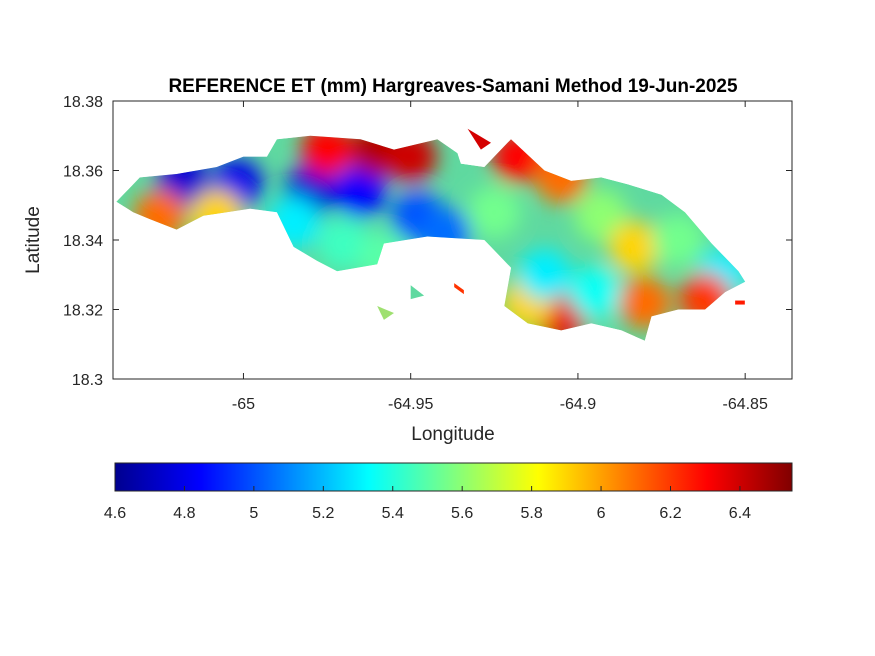 This screenshot has height=656, width=875. I want to click on x-axis-label: Longitude, so click(452, 434).